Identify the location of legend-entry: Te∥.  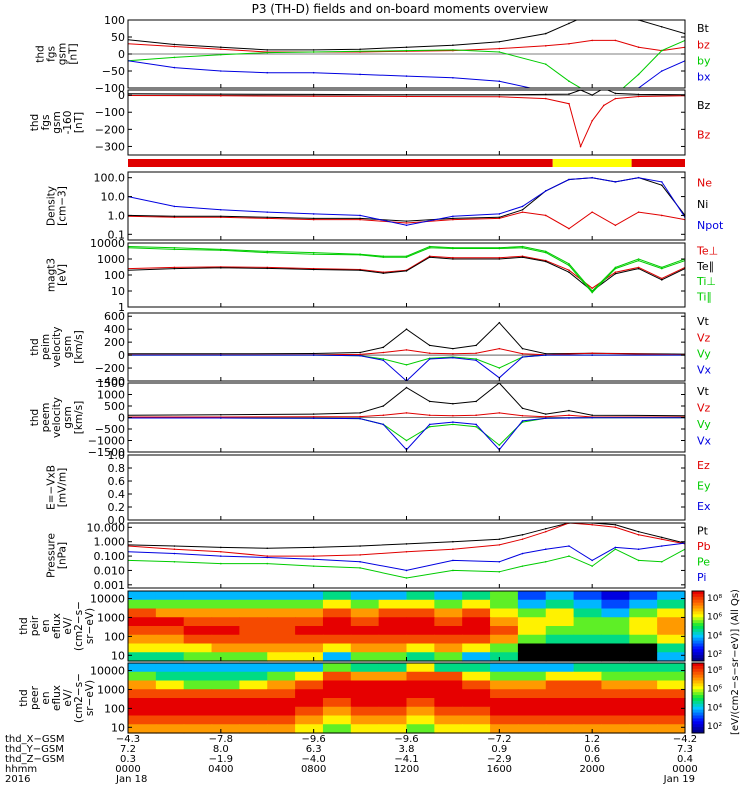
(705, 266).